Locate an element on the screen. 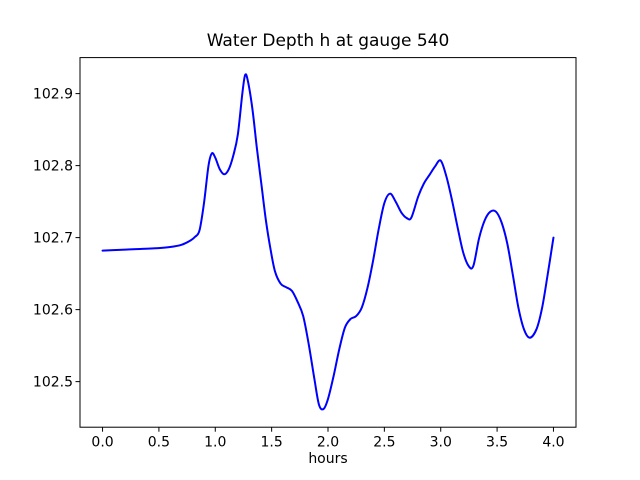 Image resolution: width=640 pixels, height=480 pixels. y-tick-label: 102.6 is located at coordinates (53, 311).